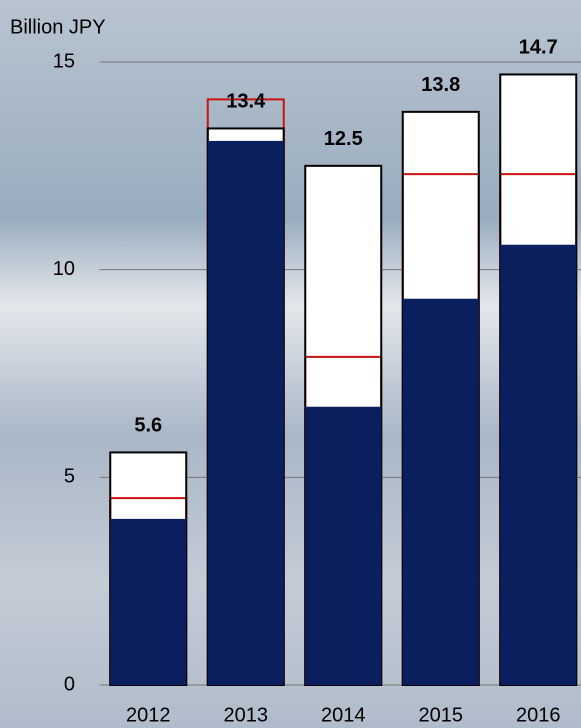  What do you see at coordinates (343, 715) in the screenshot?
I see `x-tick-label: 2014` at bounding box center [343, 715].